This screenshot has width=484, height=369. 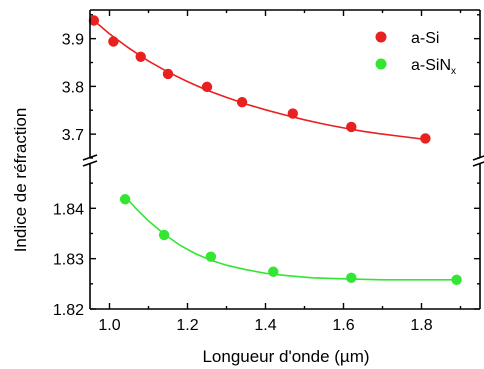 I want to click on y-tick-label: 3.7, so click(x=73, y=135).